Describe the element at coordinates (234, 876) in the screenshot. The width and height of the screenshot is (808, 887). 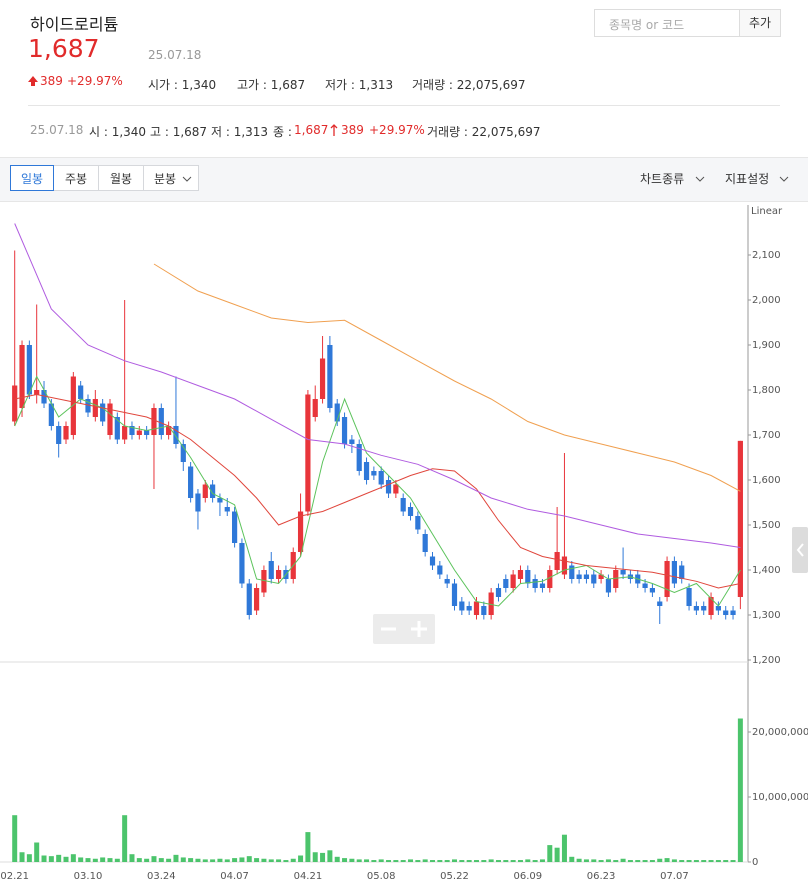
I see `x-tick-label: 04.07` at that location.